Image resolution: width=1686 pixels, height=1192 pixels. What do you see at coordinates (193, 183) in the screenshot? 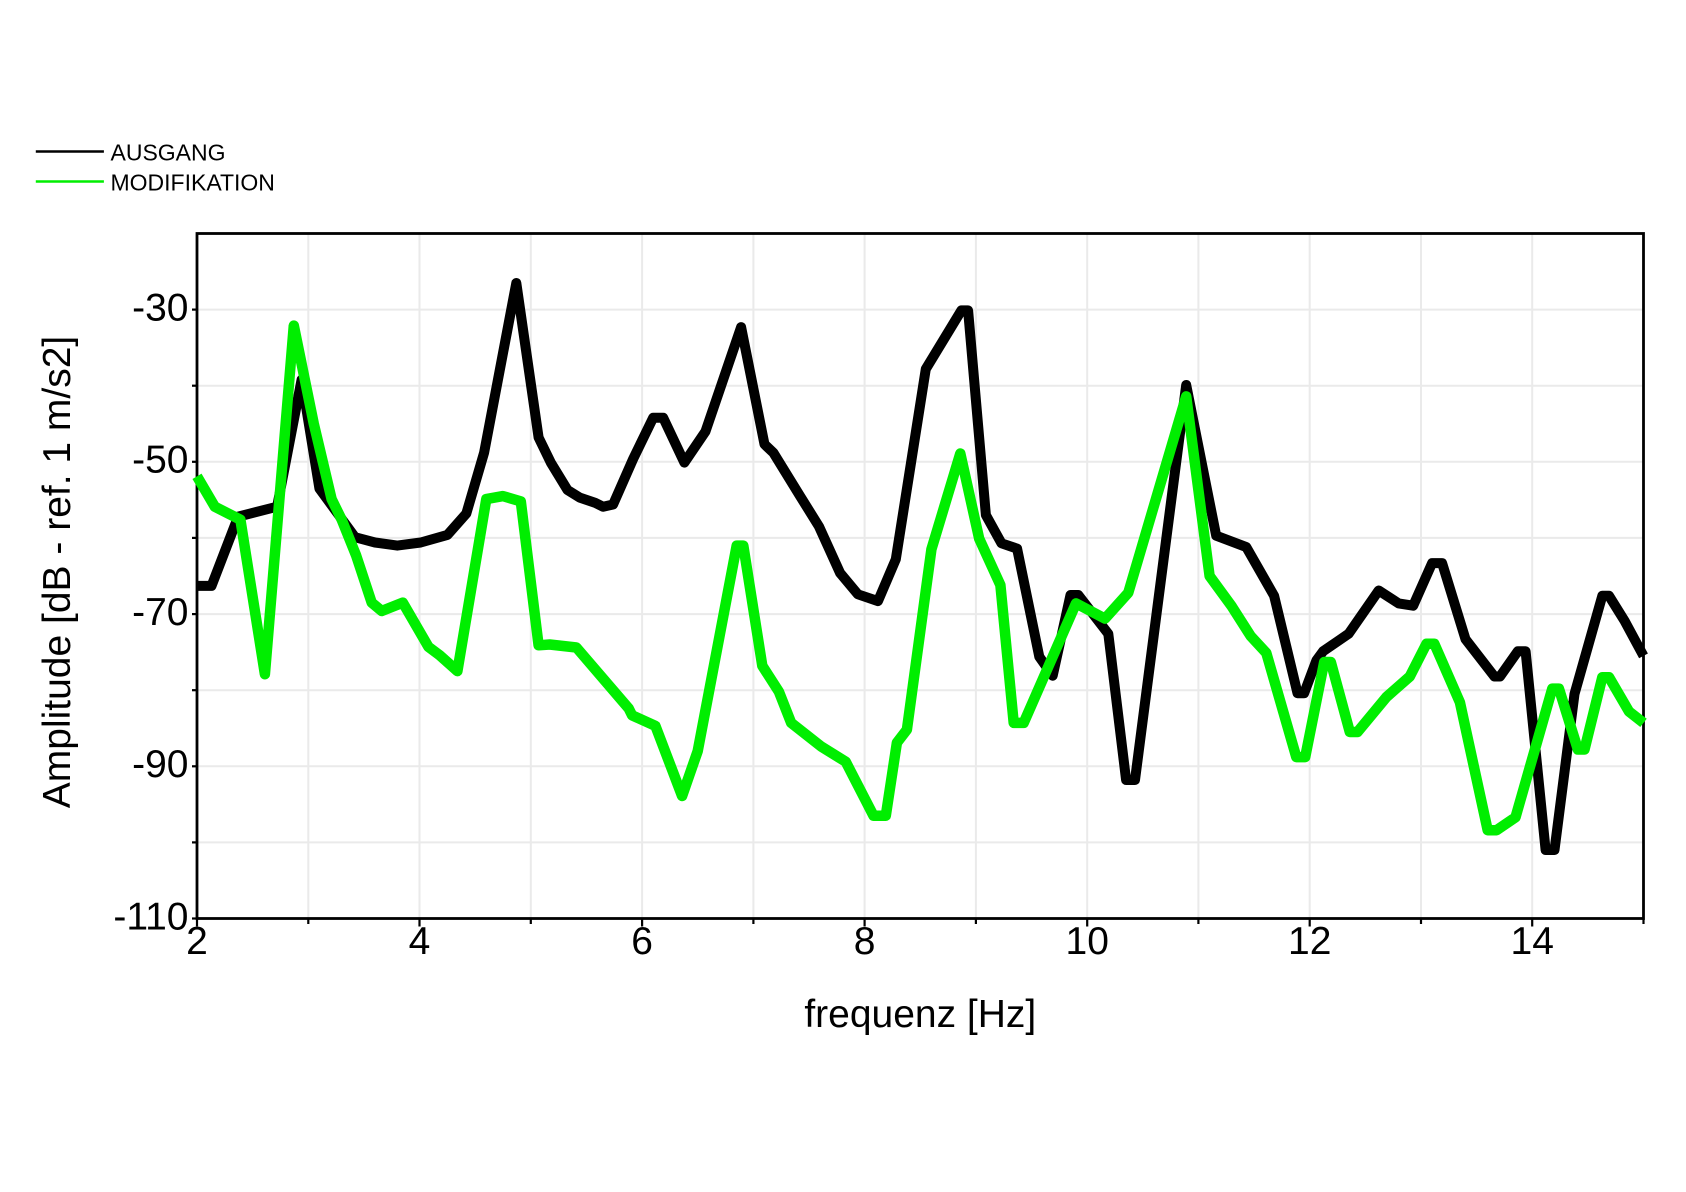
I see `svg-text: MODIFIKATION` at bounding box center [193, 183].